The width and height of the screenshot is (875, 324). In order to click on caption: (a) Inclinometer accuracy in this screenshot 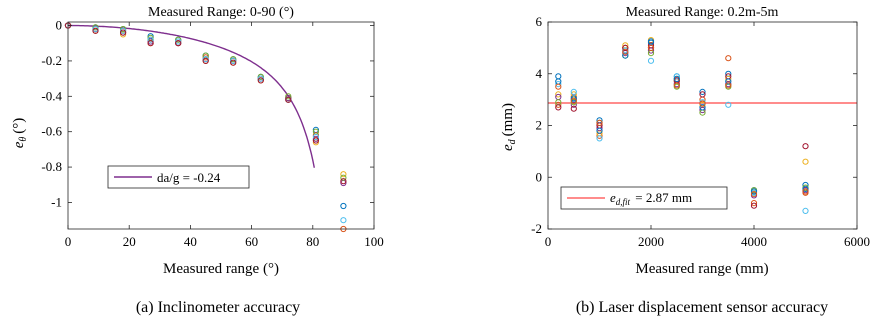, I will do `click(218, 307)`.